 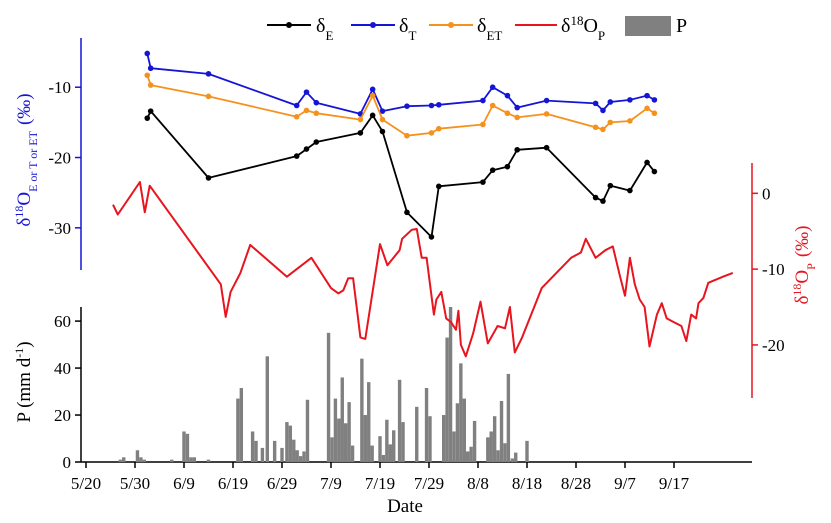 What do you see at coordinates (560, 28) in the screenshot?
I see `legend-item-dP: δ18OP` at bounding box center [560, 28].